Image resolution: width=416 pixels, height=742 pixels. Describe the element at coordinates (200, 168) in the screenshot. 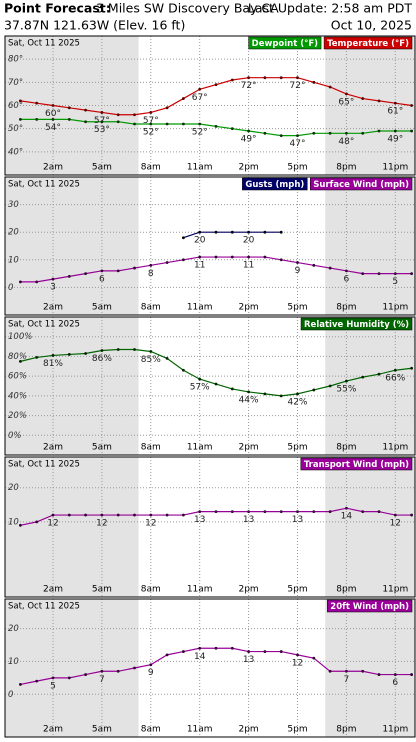

I see `x-tick-label: 11am` at that location.